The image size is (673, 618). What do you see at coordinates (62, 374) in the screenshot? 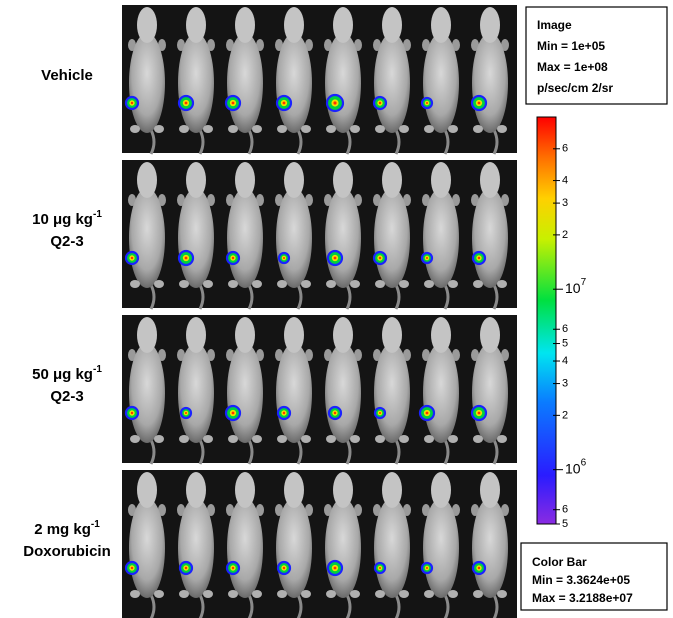
I see `row-label-dose: 50 μg kg` at bounding box center [62, 374].